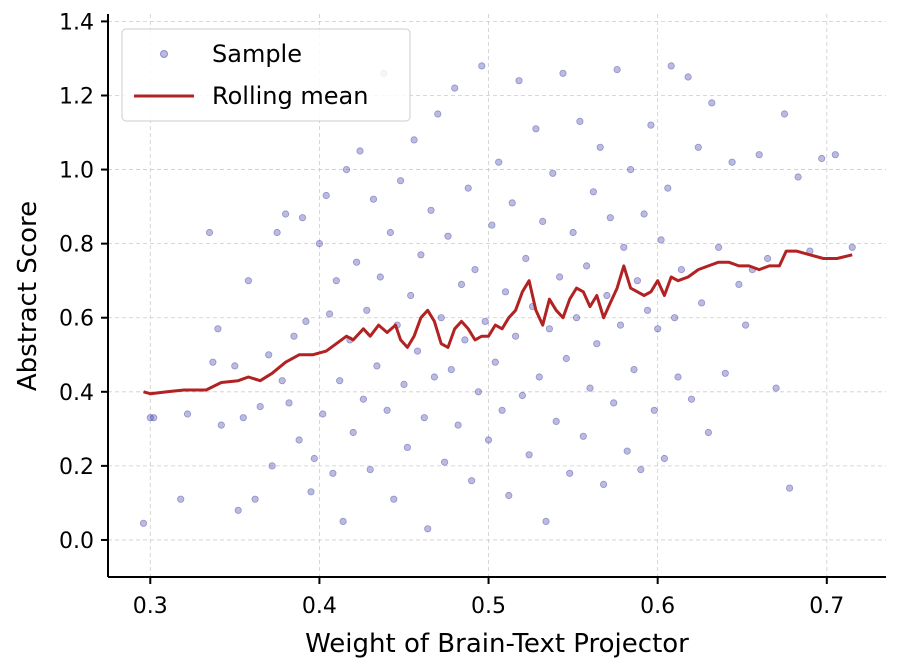 The height and width of the screenshot is (669, 897). I want to click on legend-rolling-mean-label: Rolling mean, so click(290, 96).